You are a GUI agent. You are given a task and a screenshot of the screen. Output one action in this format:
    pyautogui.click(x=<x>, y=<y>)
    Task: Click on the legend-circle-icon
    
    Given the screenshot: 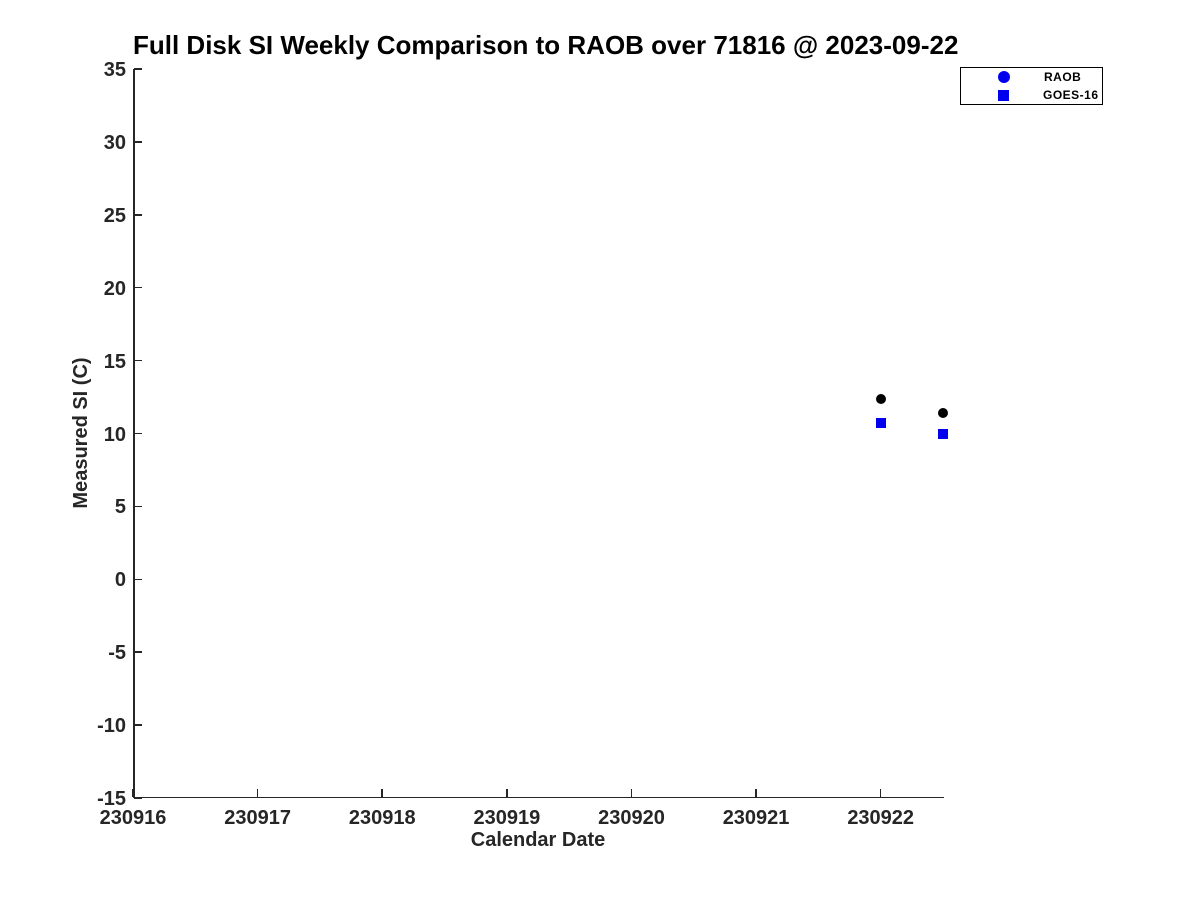 What is the action you would take?
    pyautogui.click(x=1004, y=77)
    